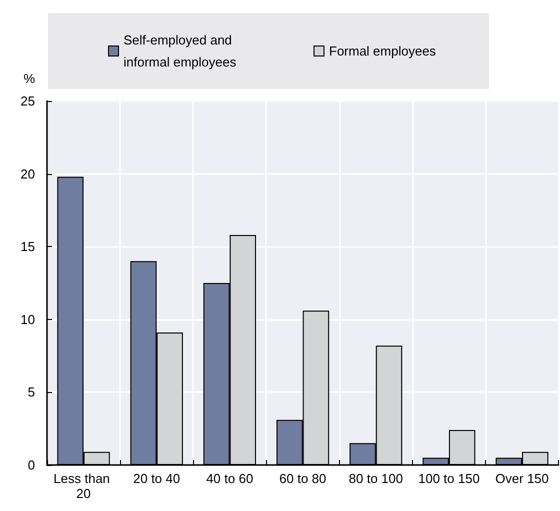 This screenshot has height=511, width=560. Describe the element at coordinates (302, 478) in the screenshot. I see `x-tick-label: 60 to 80` at that location.